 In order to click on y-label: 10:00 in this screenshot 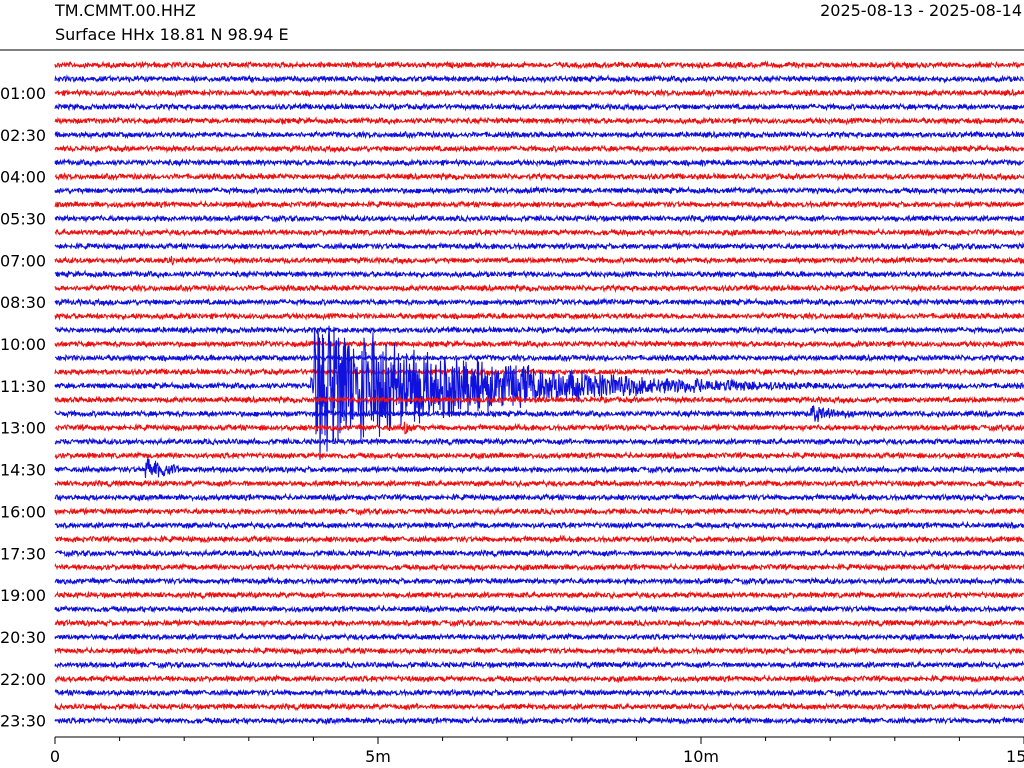, I will do `click(23, 344)`.